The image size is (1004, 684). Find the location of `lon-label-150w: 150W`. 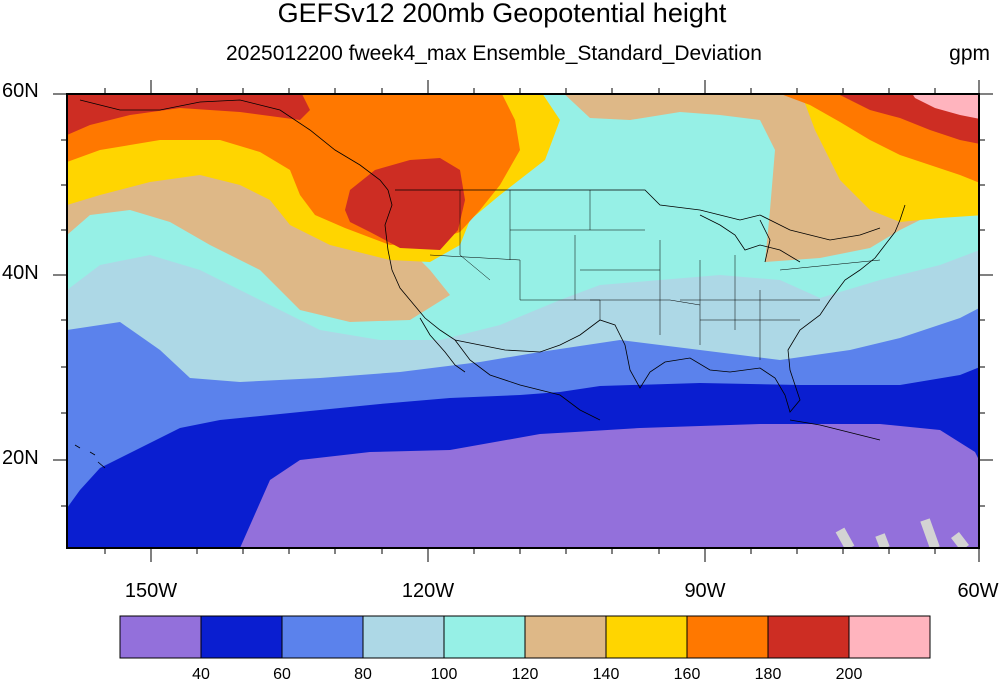

lon-label-150w: 150W is located at coordinates (151, 591).